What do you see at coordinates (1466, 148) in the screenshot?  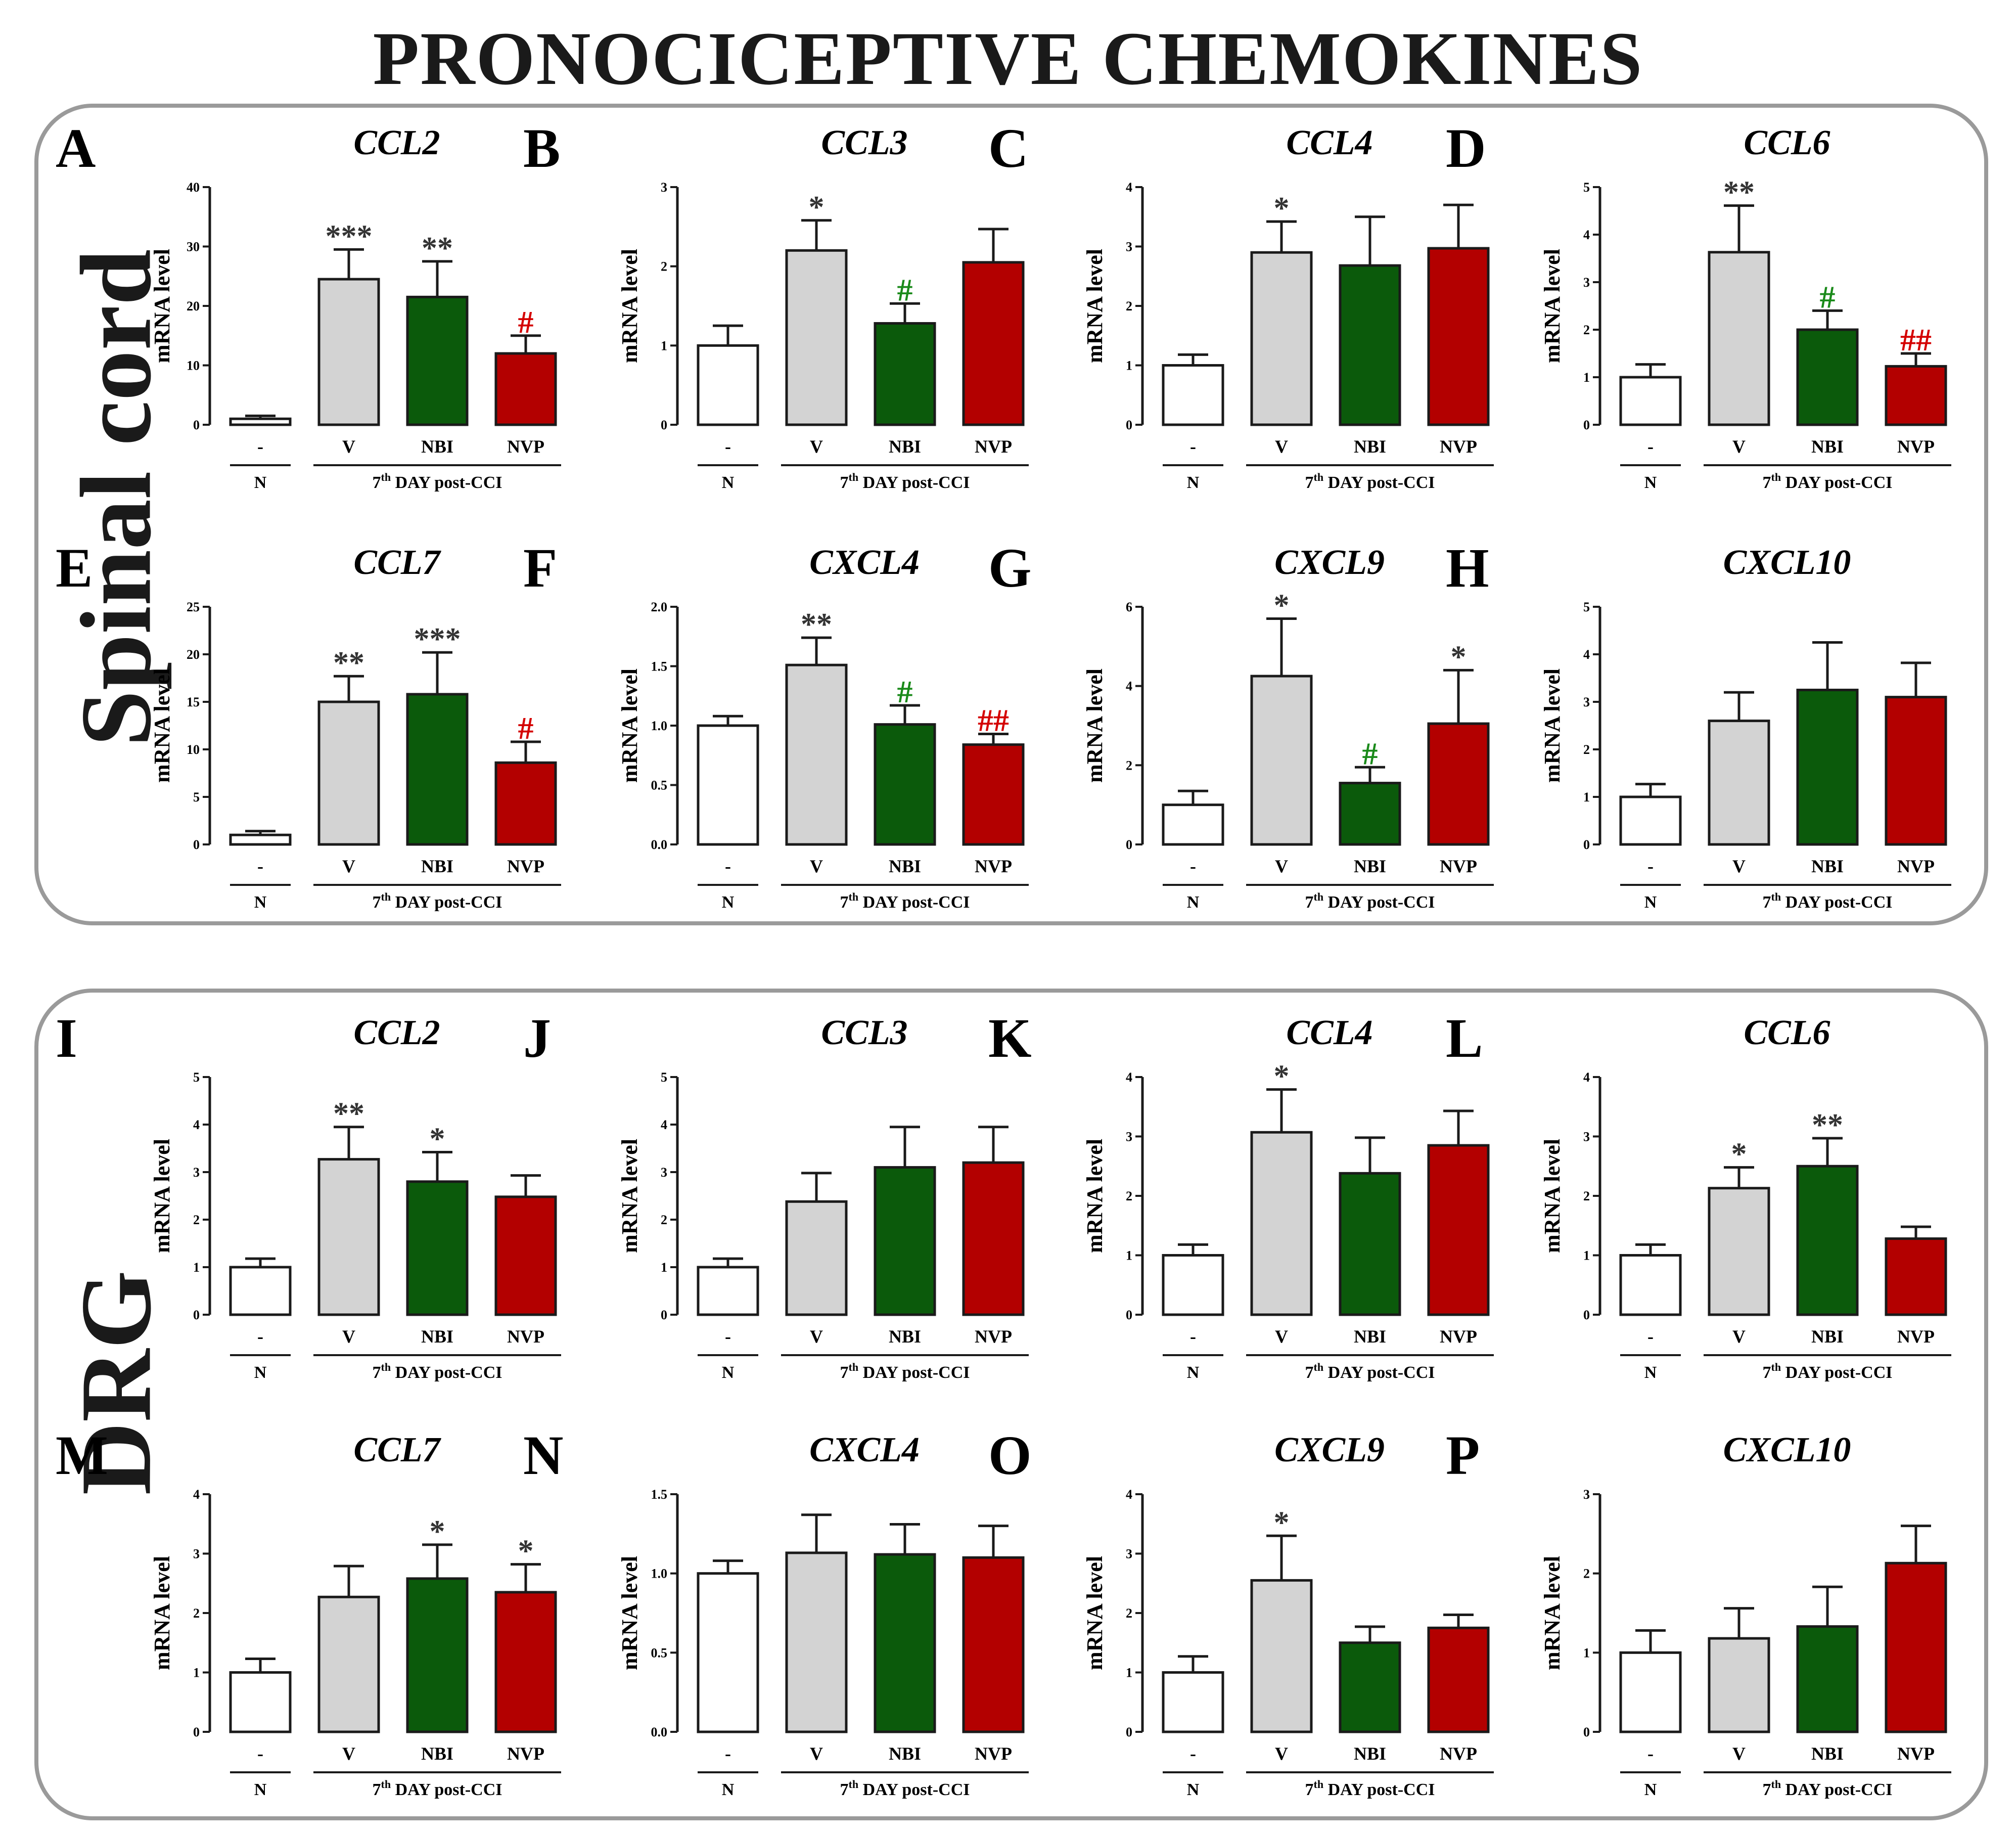 I see `panel-letter: D` at bounding box center [1466, 148].